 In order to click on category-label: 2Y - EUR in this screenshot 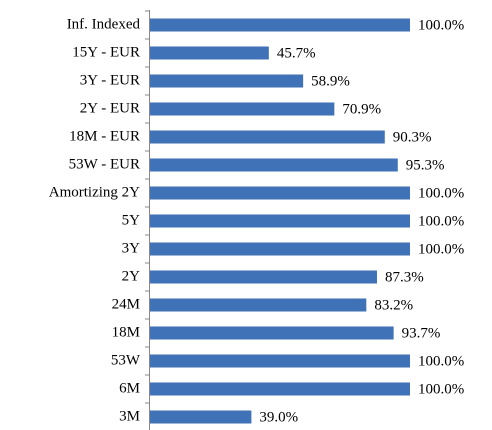, I will do `click(110, 108)`.